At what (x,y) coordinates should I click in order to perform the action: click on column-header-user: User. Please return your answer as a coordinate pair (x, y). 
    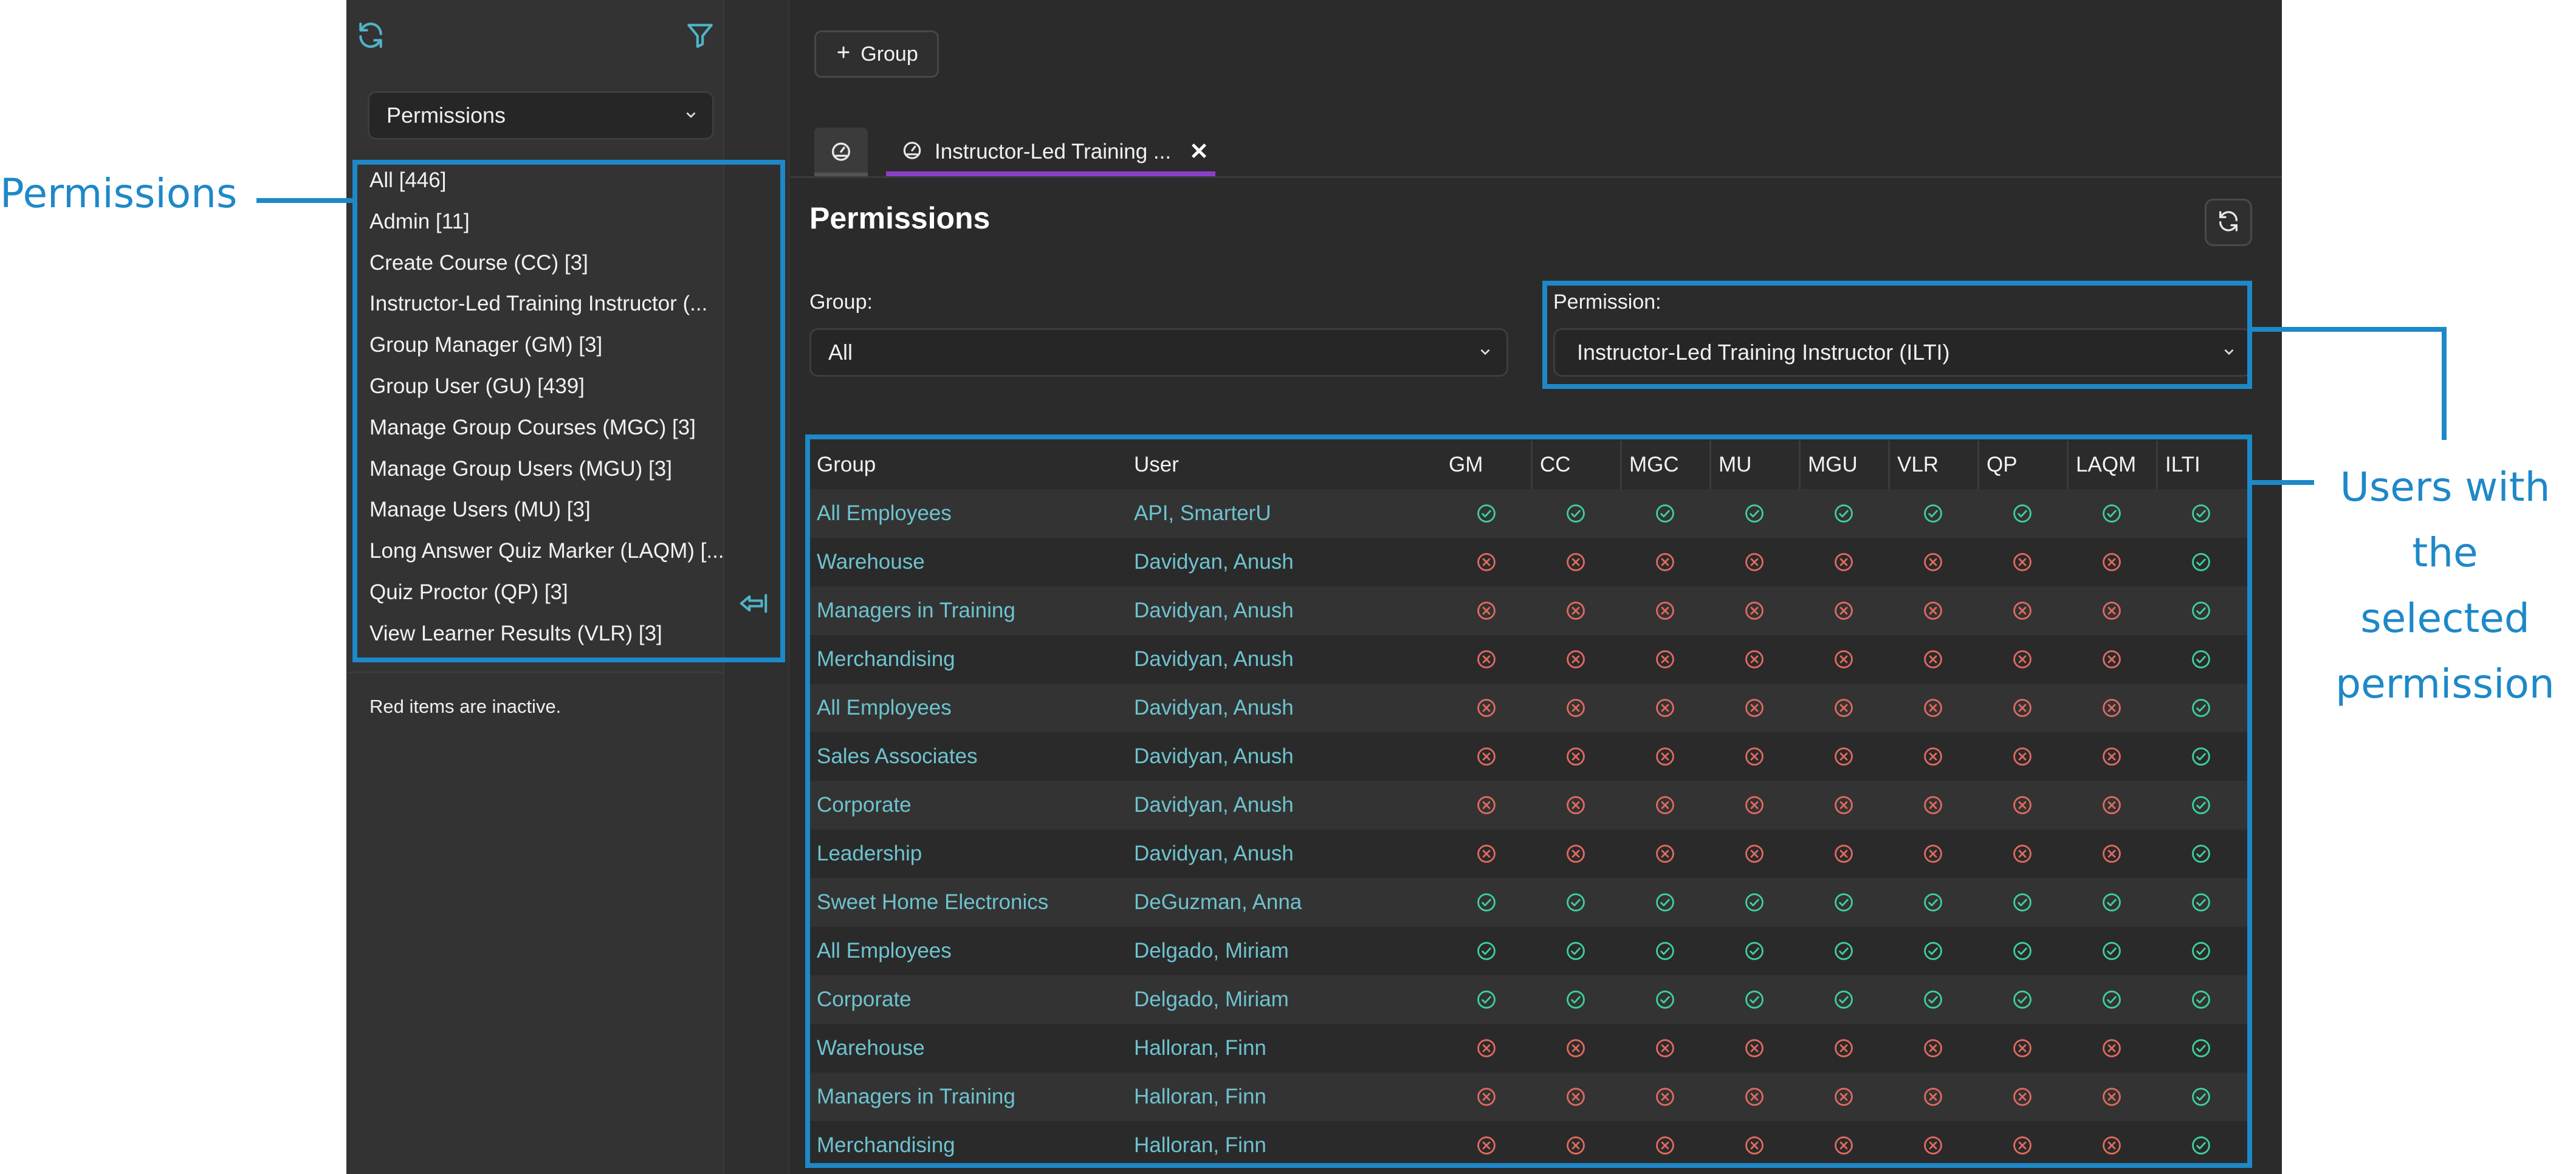
    Looking at the image, I should click on (1156, 464).